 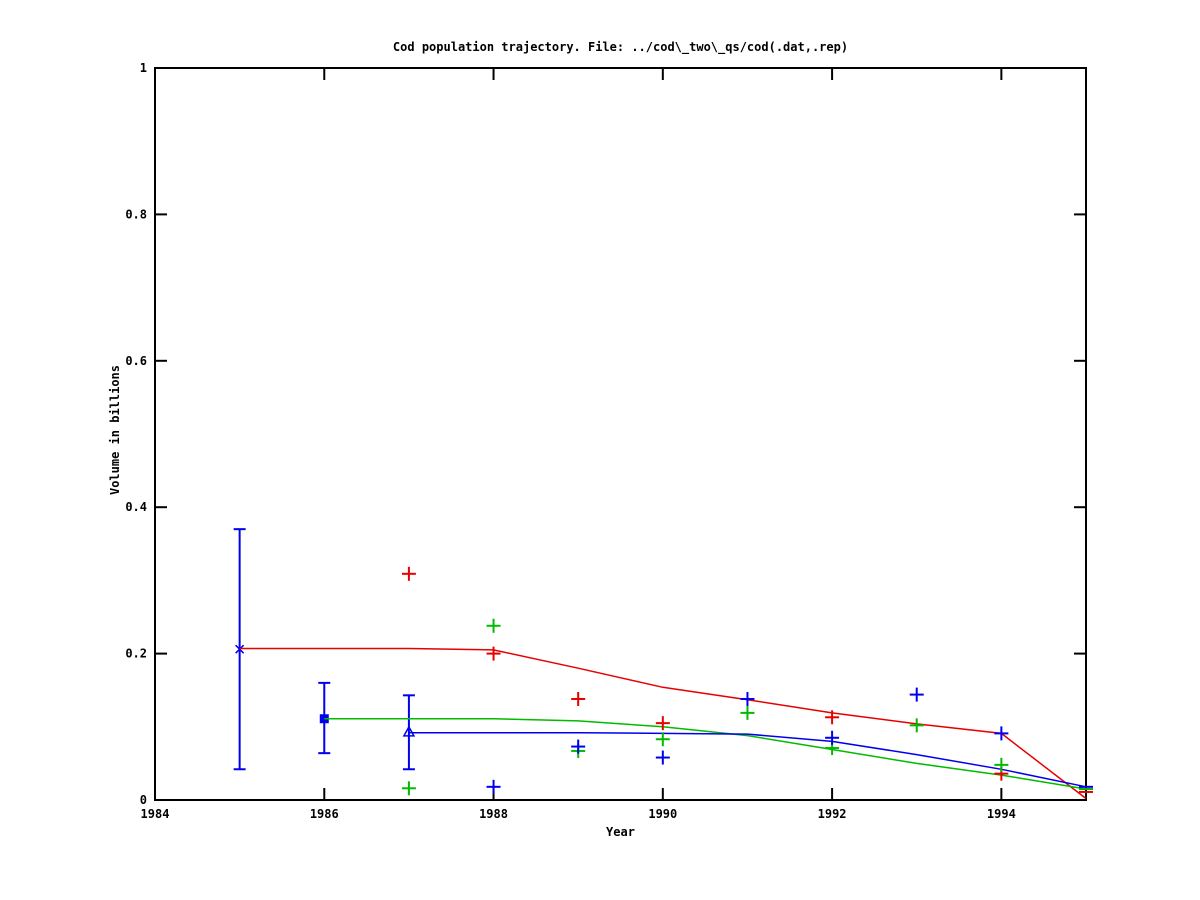 What do you see at coordinates (493, 814) in the screenshot?
I see `x-tick-label: 1988` at bounding box center [493, 814].